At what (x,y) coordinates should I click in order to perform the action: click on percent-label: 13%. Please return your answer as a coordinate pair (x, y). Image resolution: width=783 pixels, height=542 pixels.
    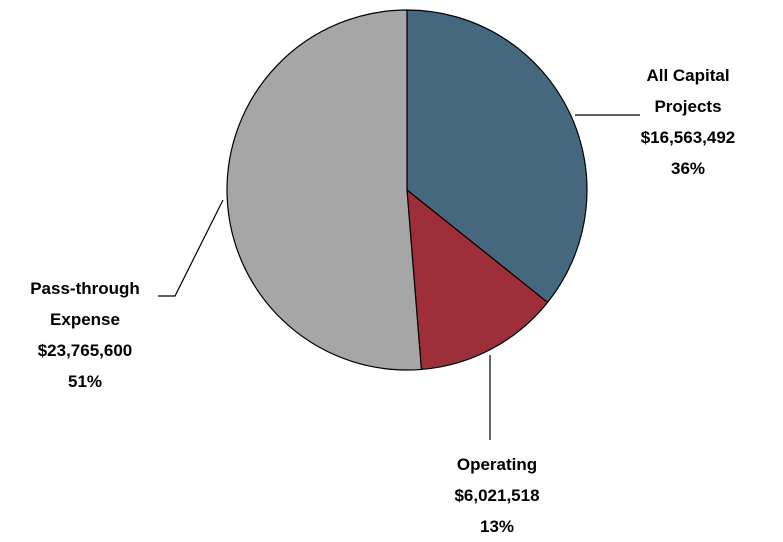
    Looking at the image, I should click on (497, 526).